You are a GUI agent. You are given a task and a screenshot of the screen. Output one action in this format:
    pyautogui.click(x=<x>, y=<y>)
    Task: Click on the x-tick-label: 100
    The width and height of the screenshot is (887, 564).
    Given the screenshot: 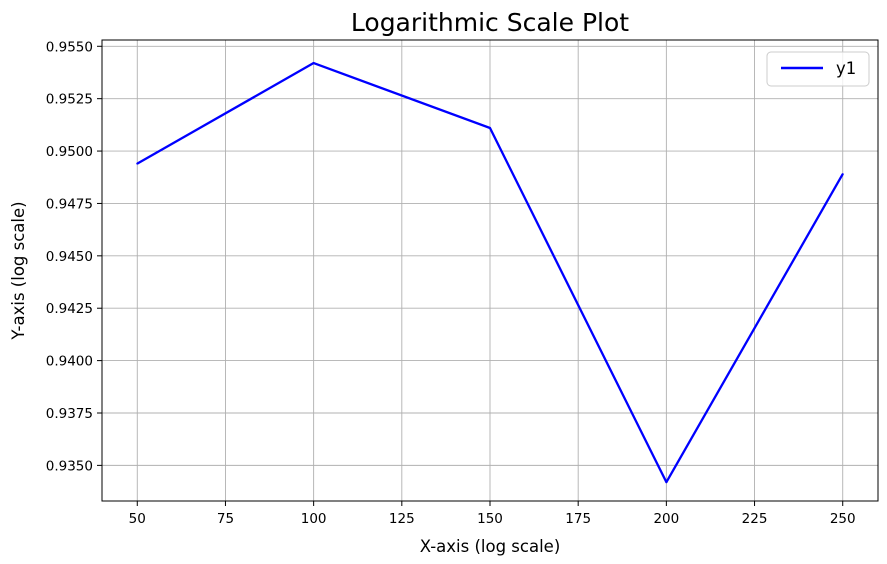 What is the action you would take?
    pyautogui.click(x=314, y=519)
    